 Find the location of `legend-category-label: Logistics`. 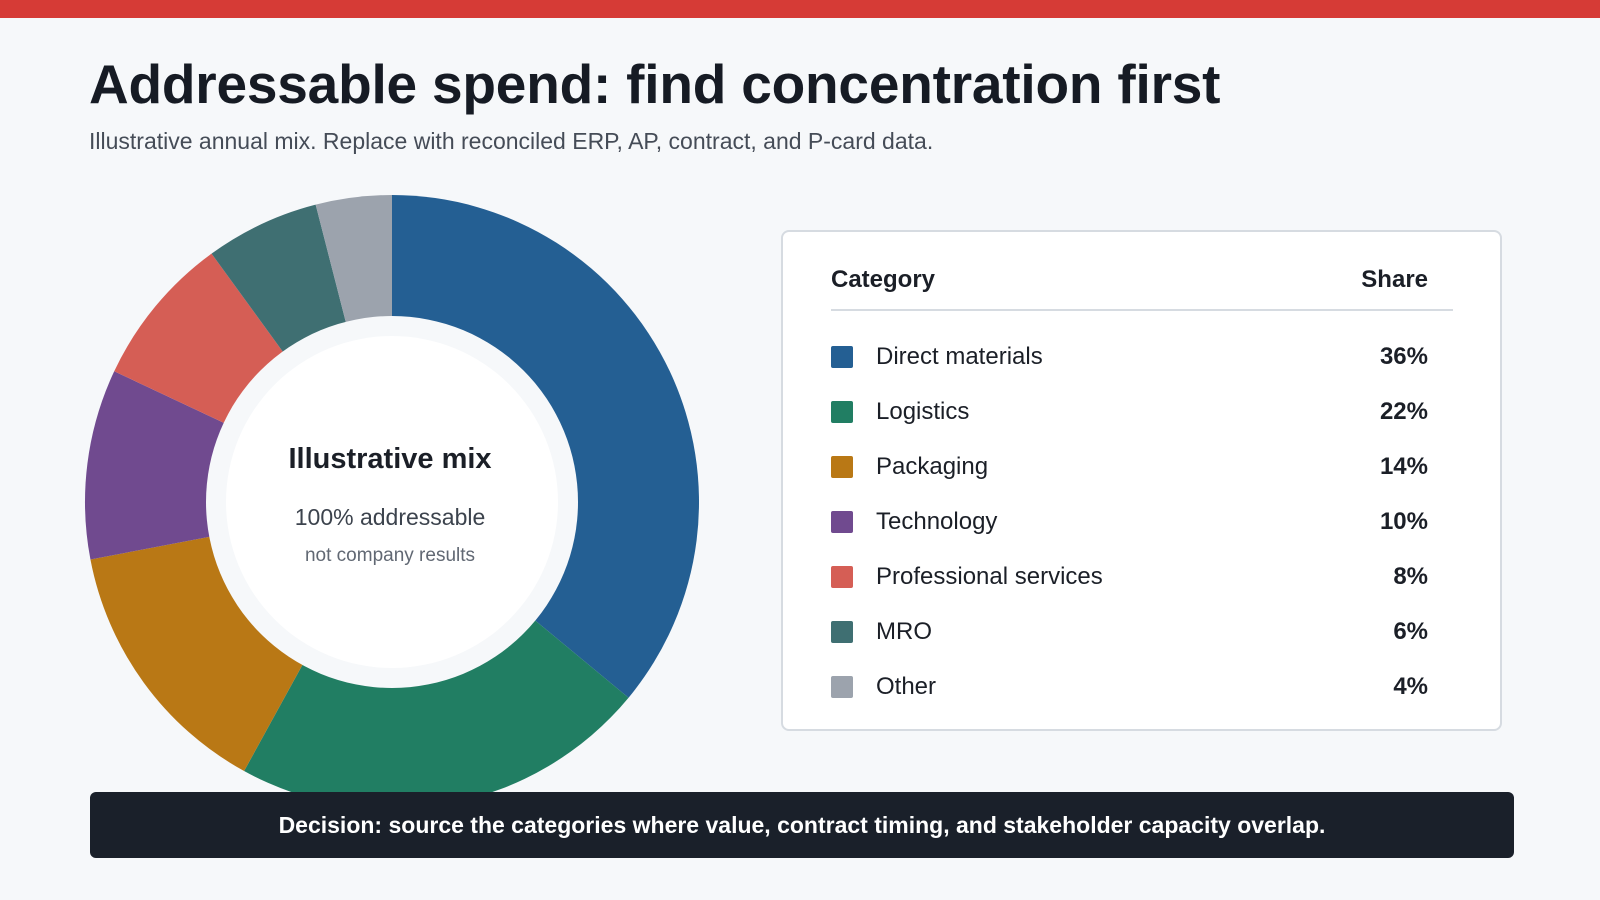

legend-category-label: Logistics is located at coordinates (923, 411).